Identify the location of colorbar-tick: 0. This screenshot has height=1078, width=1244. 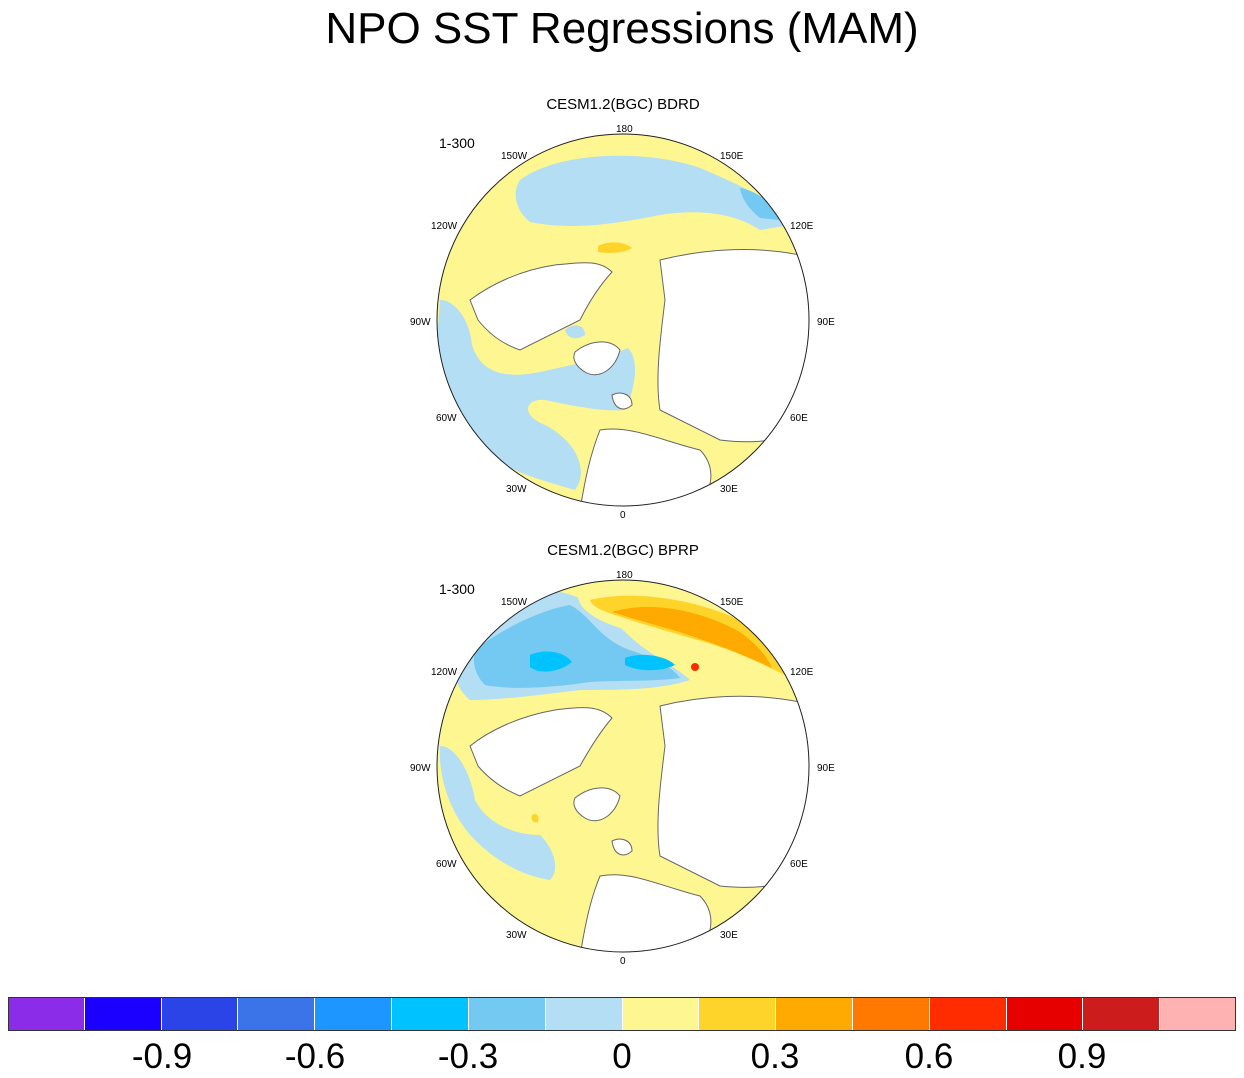
(622, 1056).